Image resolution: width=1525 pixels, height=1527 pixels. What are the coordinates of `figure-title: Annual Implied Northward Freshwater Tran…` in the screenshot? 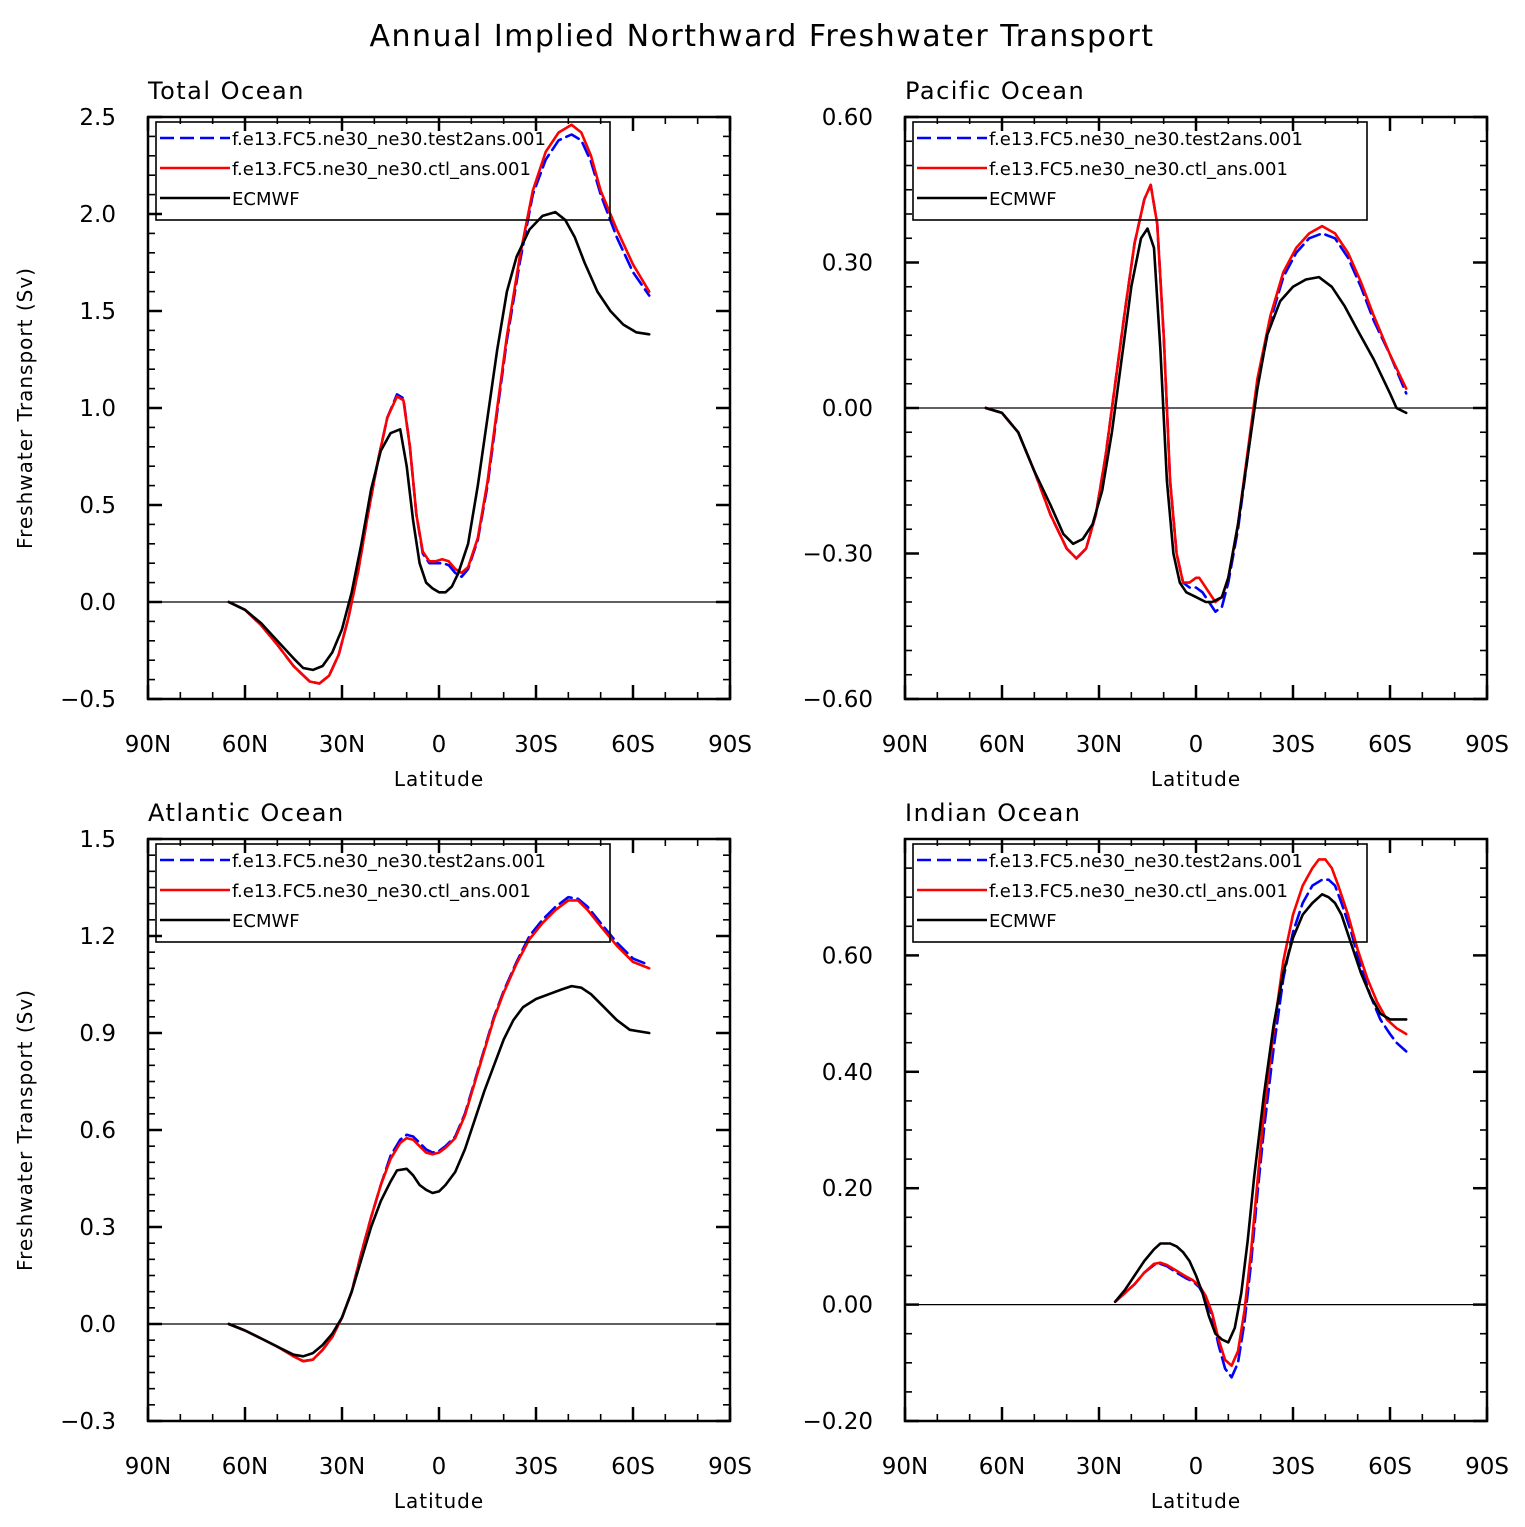 It's located at (762, 36).